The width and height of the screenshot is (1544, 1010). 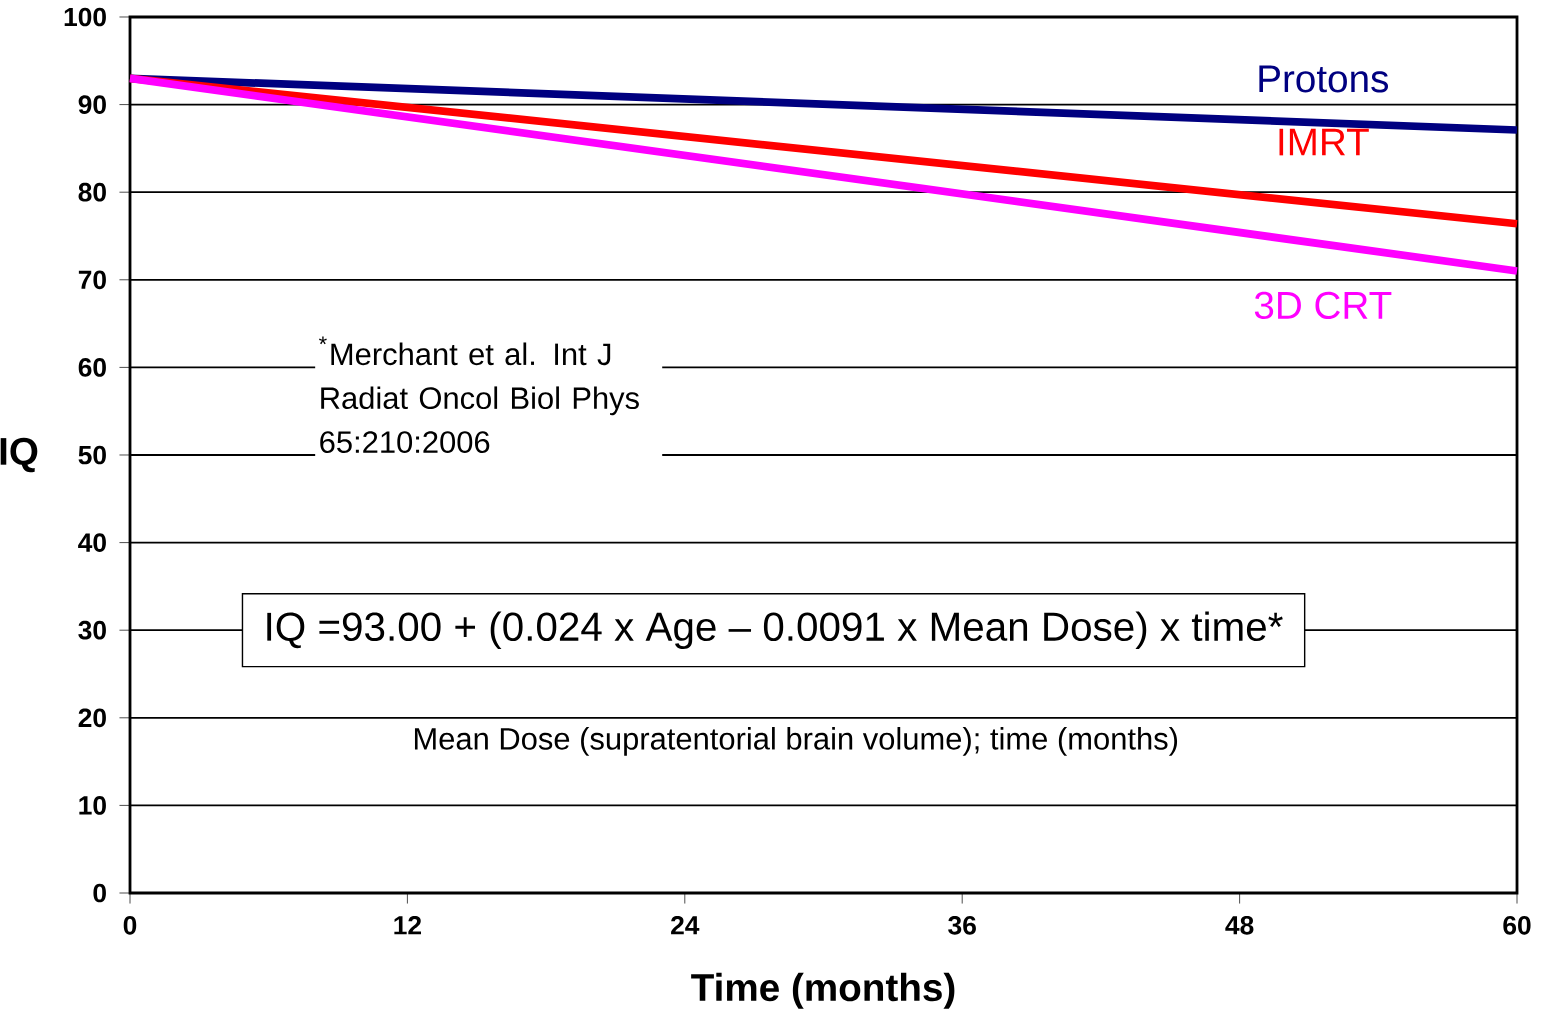 I want to click on annotation: $^{*}$Merchant et al. Int J Radiat Oncol Biol Phys 65:210:2006, so click(x=479, y=395).